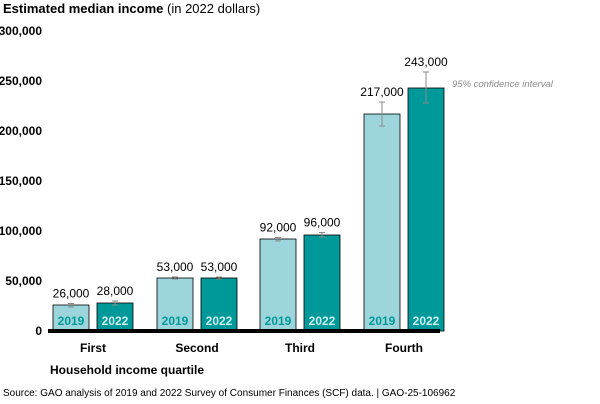  I want to click on data-label: 217,000, so click(382, 92).